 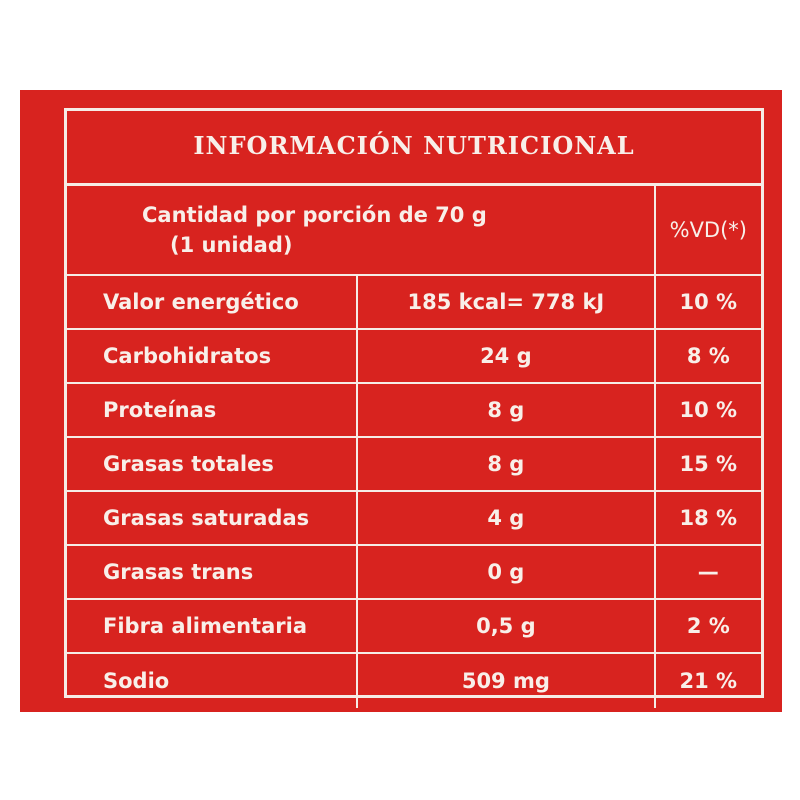 I want to click on portion-header: Cantidad por porción de 70 g (1 unidad), so click(x=361, y=231).